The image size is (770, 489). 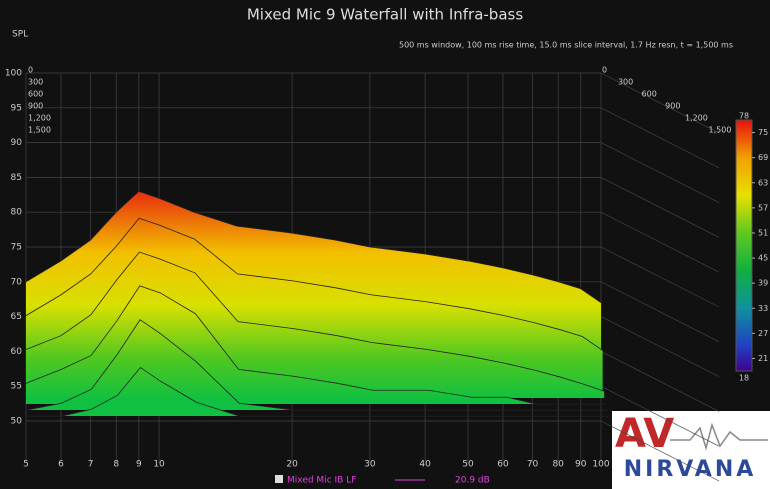 I want to click on logo-box, so click(x=691, y=450).